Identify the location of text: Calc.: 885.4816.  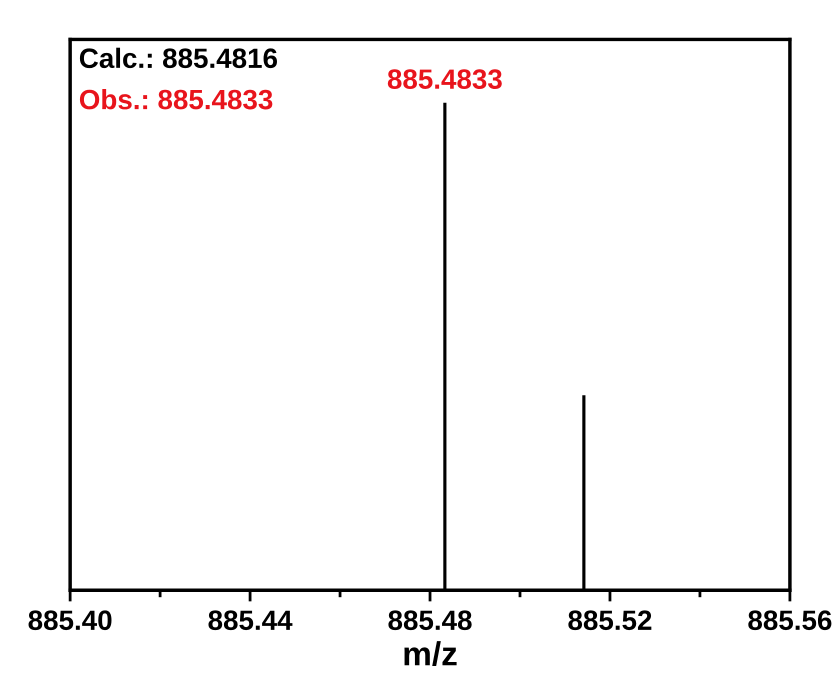
(178, 58).